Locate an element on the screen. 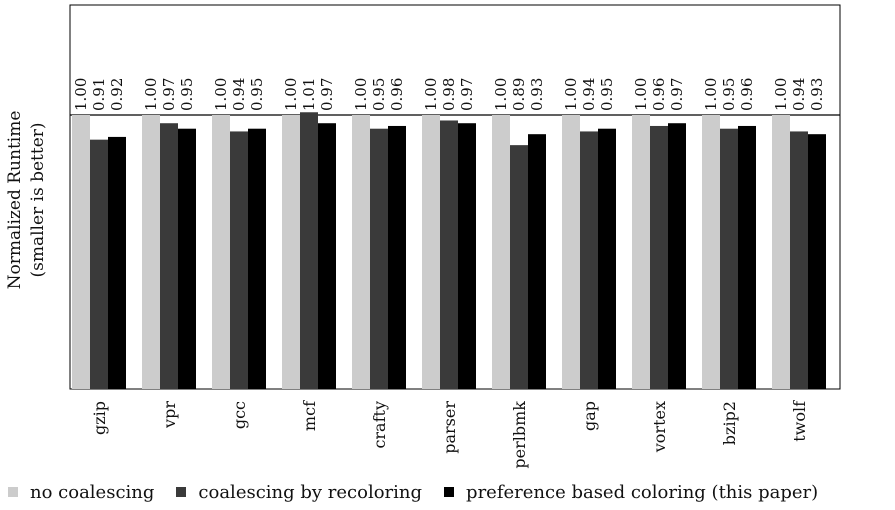 Image resolution: width=895 pixels, height=510 pixels. legend-swatch-coalescing-by-recoloring is located at coordinates (181, 492).